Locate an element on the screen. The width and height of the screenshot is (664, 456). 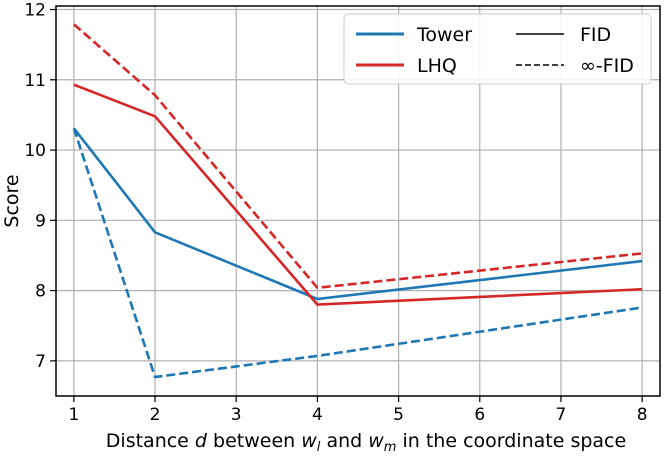
legend-label-fid: FID is located at coordinates (595, 35).